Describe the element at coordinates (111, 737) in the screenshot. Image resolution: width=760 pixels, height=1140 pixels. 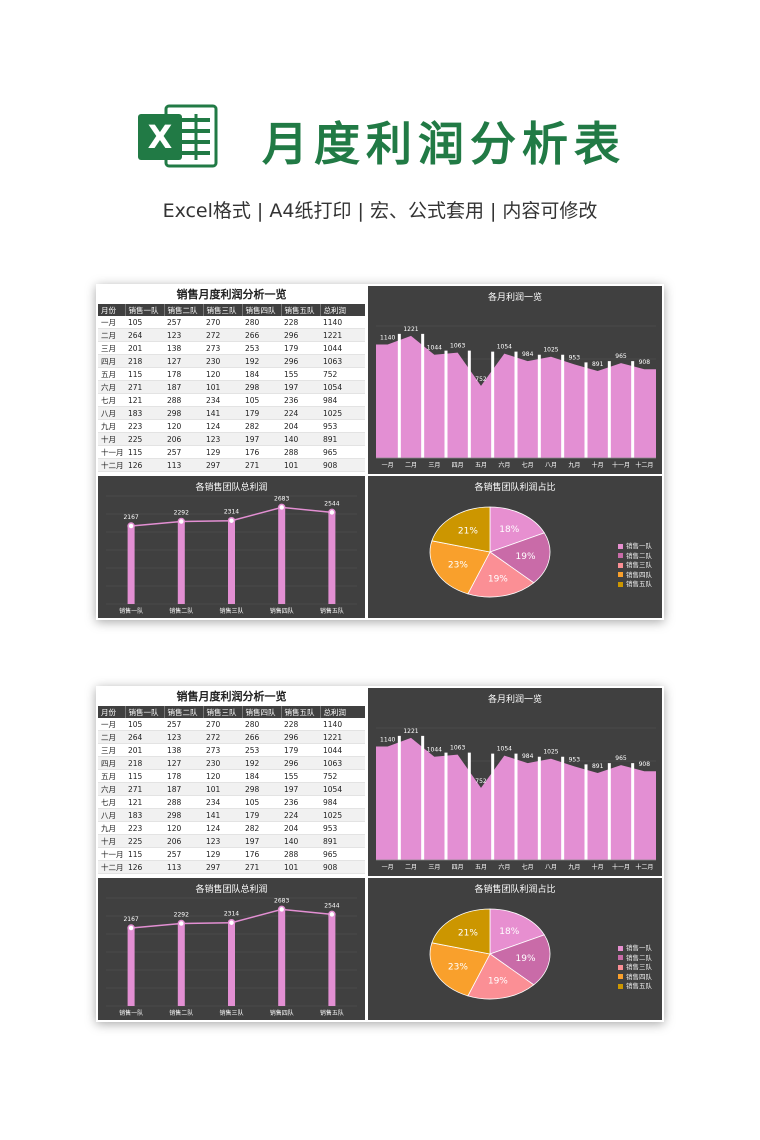
I see `table-cell: 二月` at that location.